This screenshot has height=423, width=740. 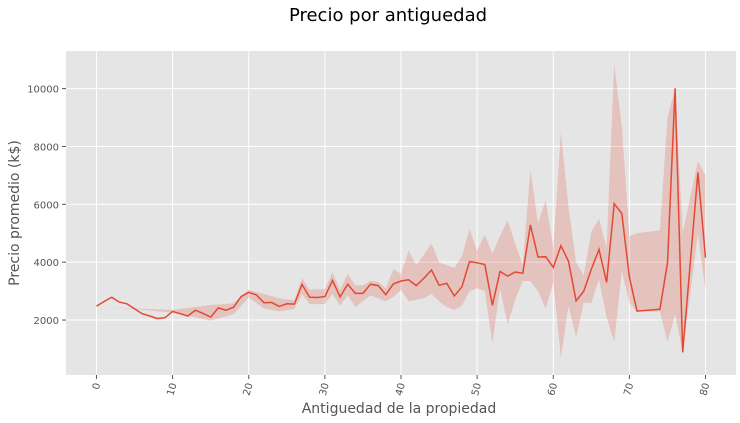 What do you see at coordinates (97, 386) in the screenshot?
I see `x-tick-label: 0` at bounding box center [97, 386].